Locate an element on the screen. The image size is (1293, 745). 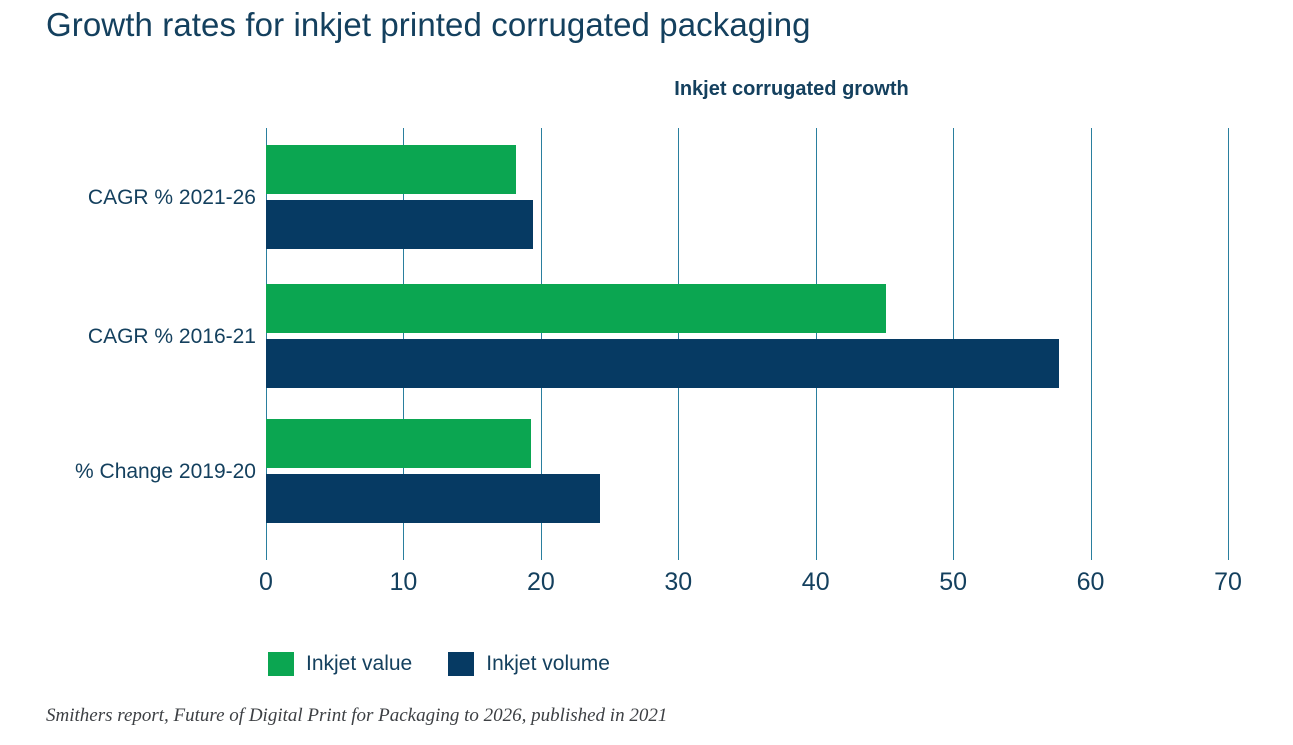
x-axis-tick-label: 10 is located at coordinates (403, 582).